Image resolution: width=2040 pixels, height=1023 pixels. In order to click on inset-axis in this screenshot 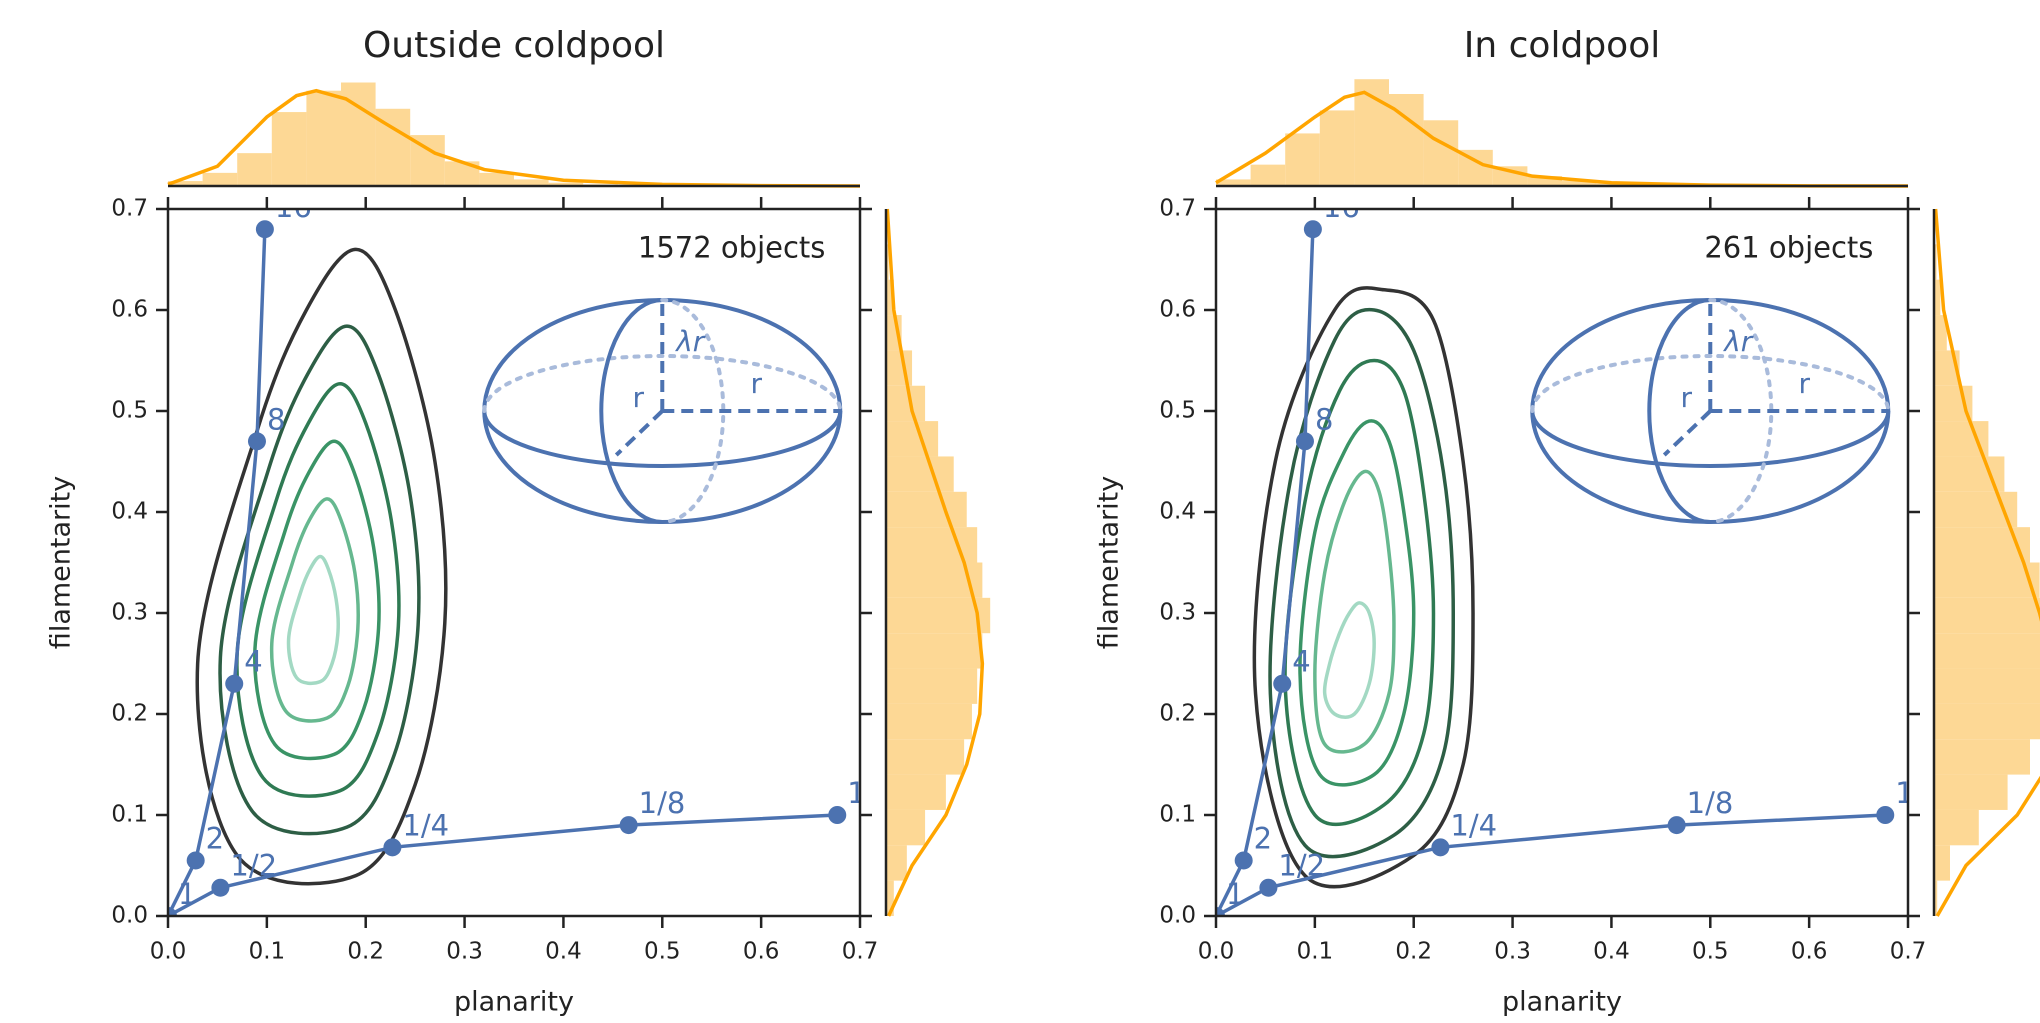, I will do `click(1687, 433)`.